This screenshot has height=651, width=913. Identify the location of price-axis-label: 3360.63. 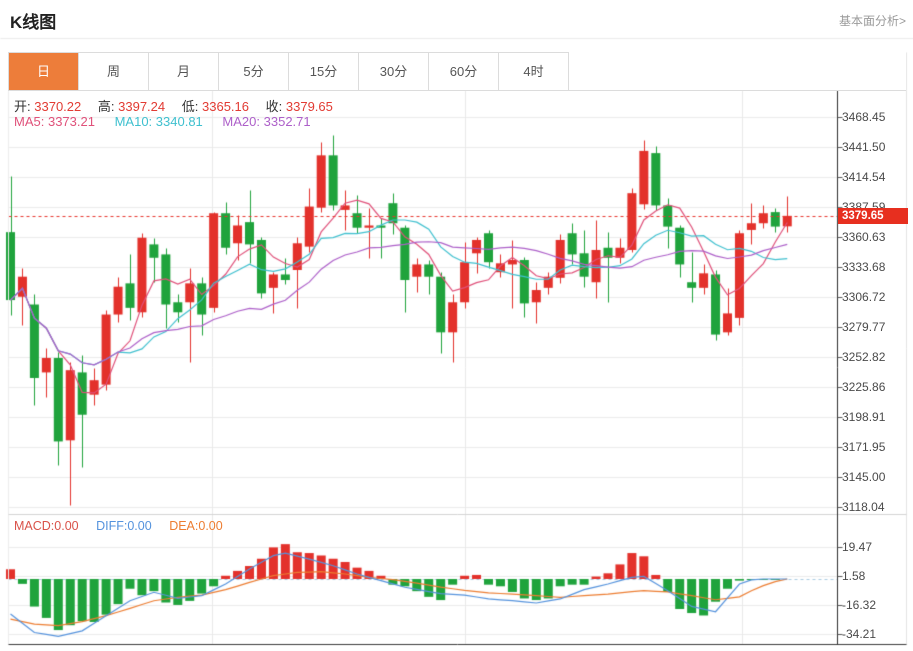
(864, 237).